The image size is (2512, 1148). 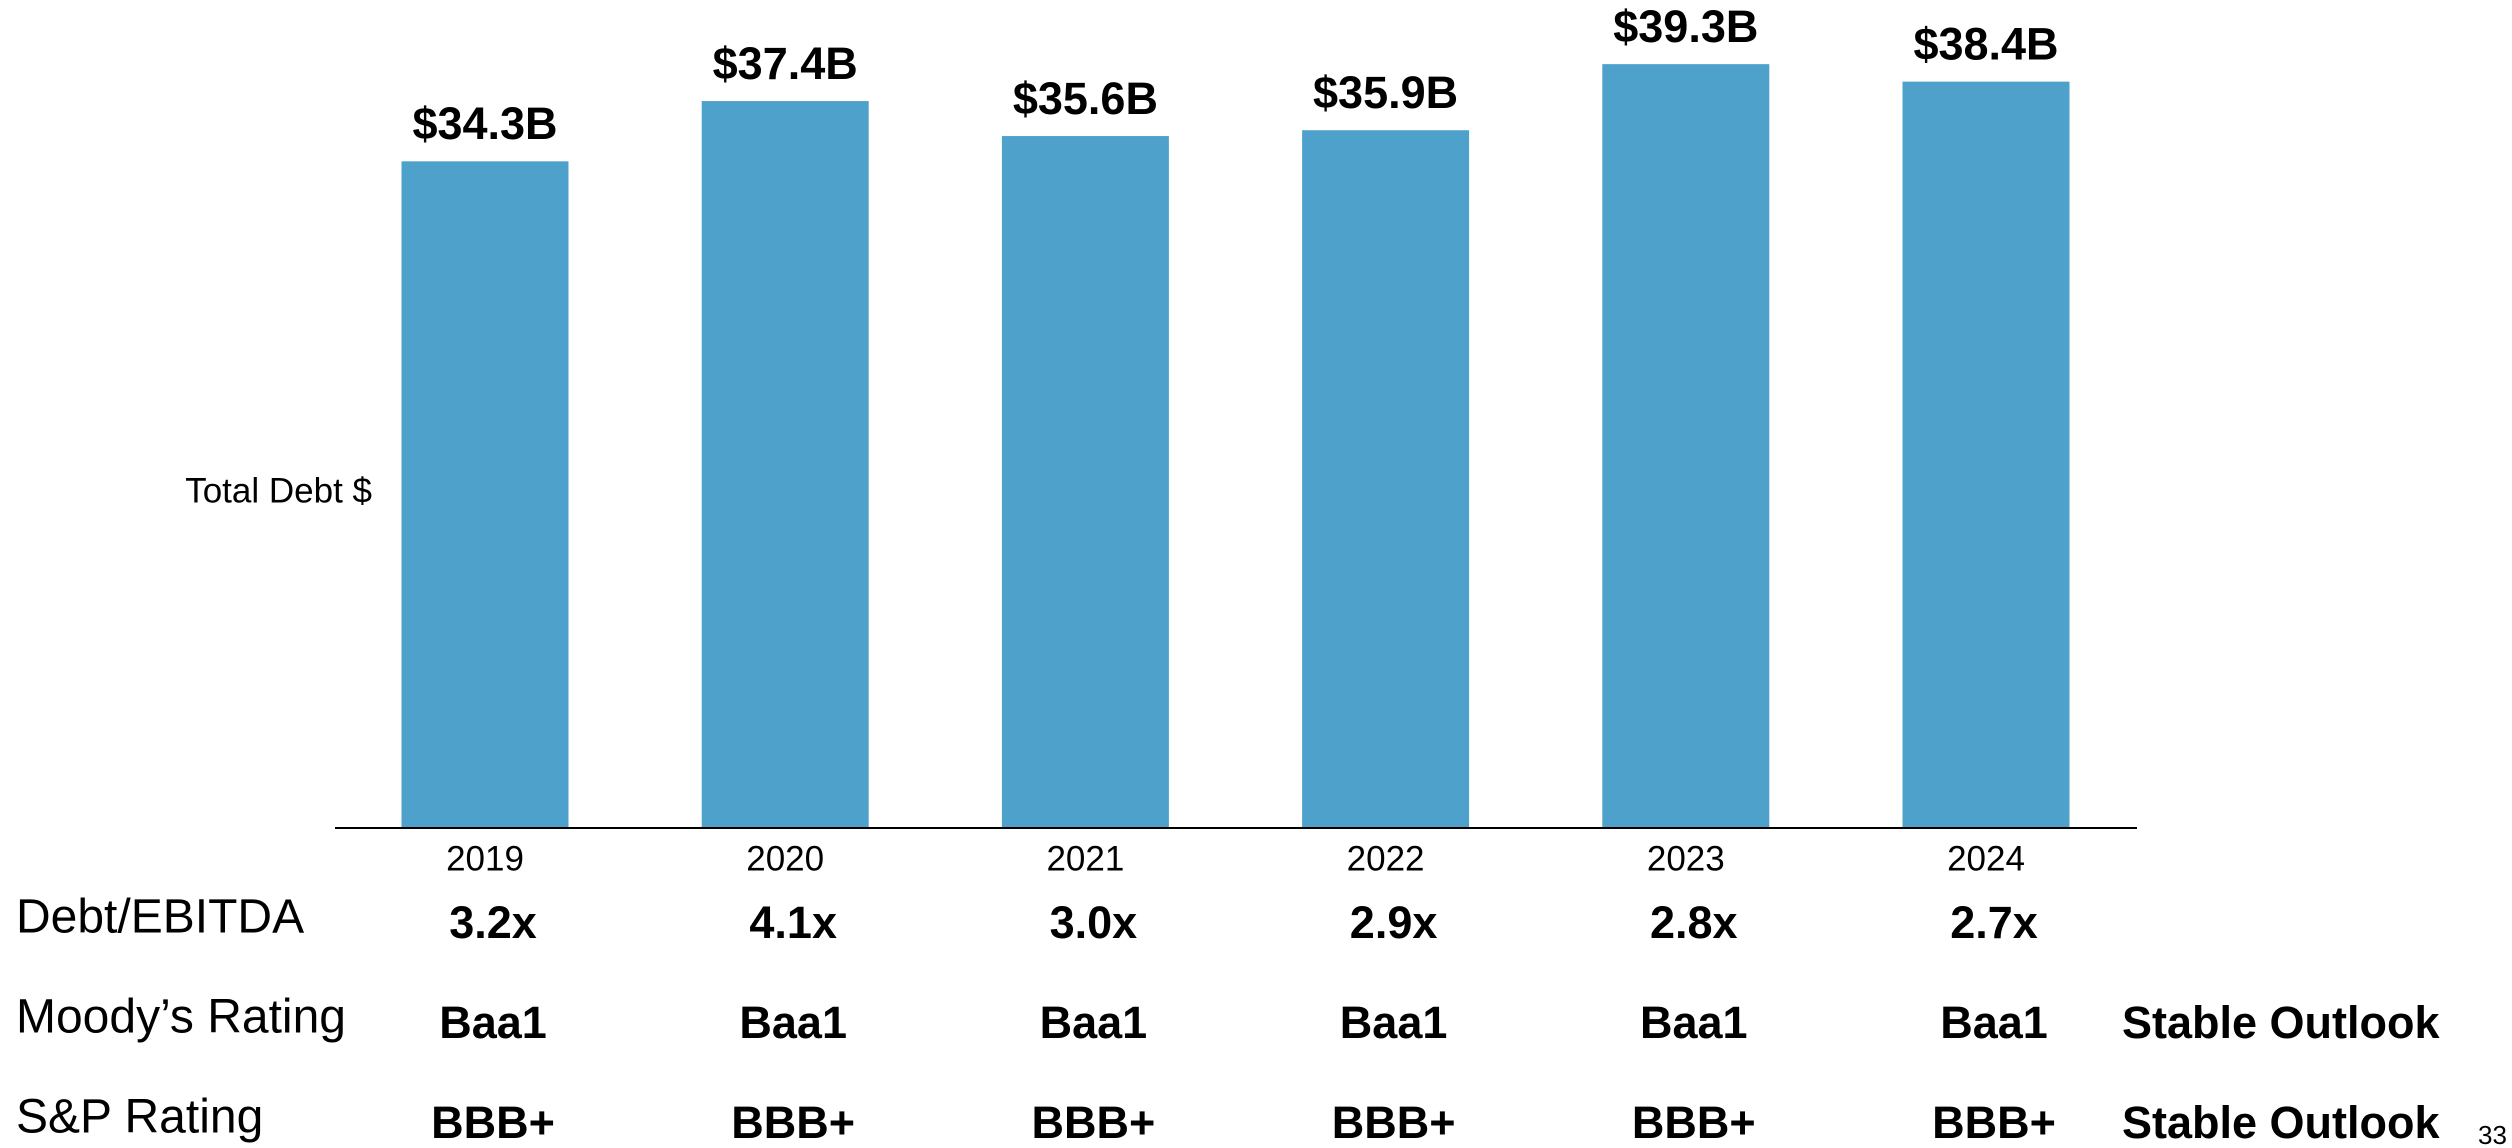 I want to click on value-label: $35.6B, so click(x=1085, y=98).